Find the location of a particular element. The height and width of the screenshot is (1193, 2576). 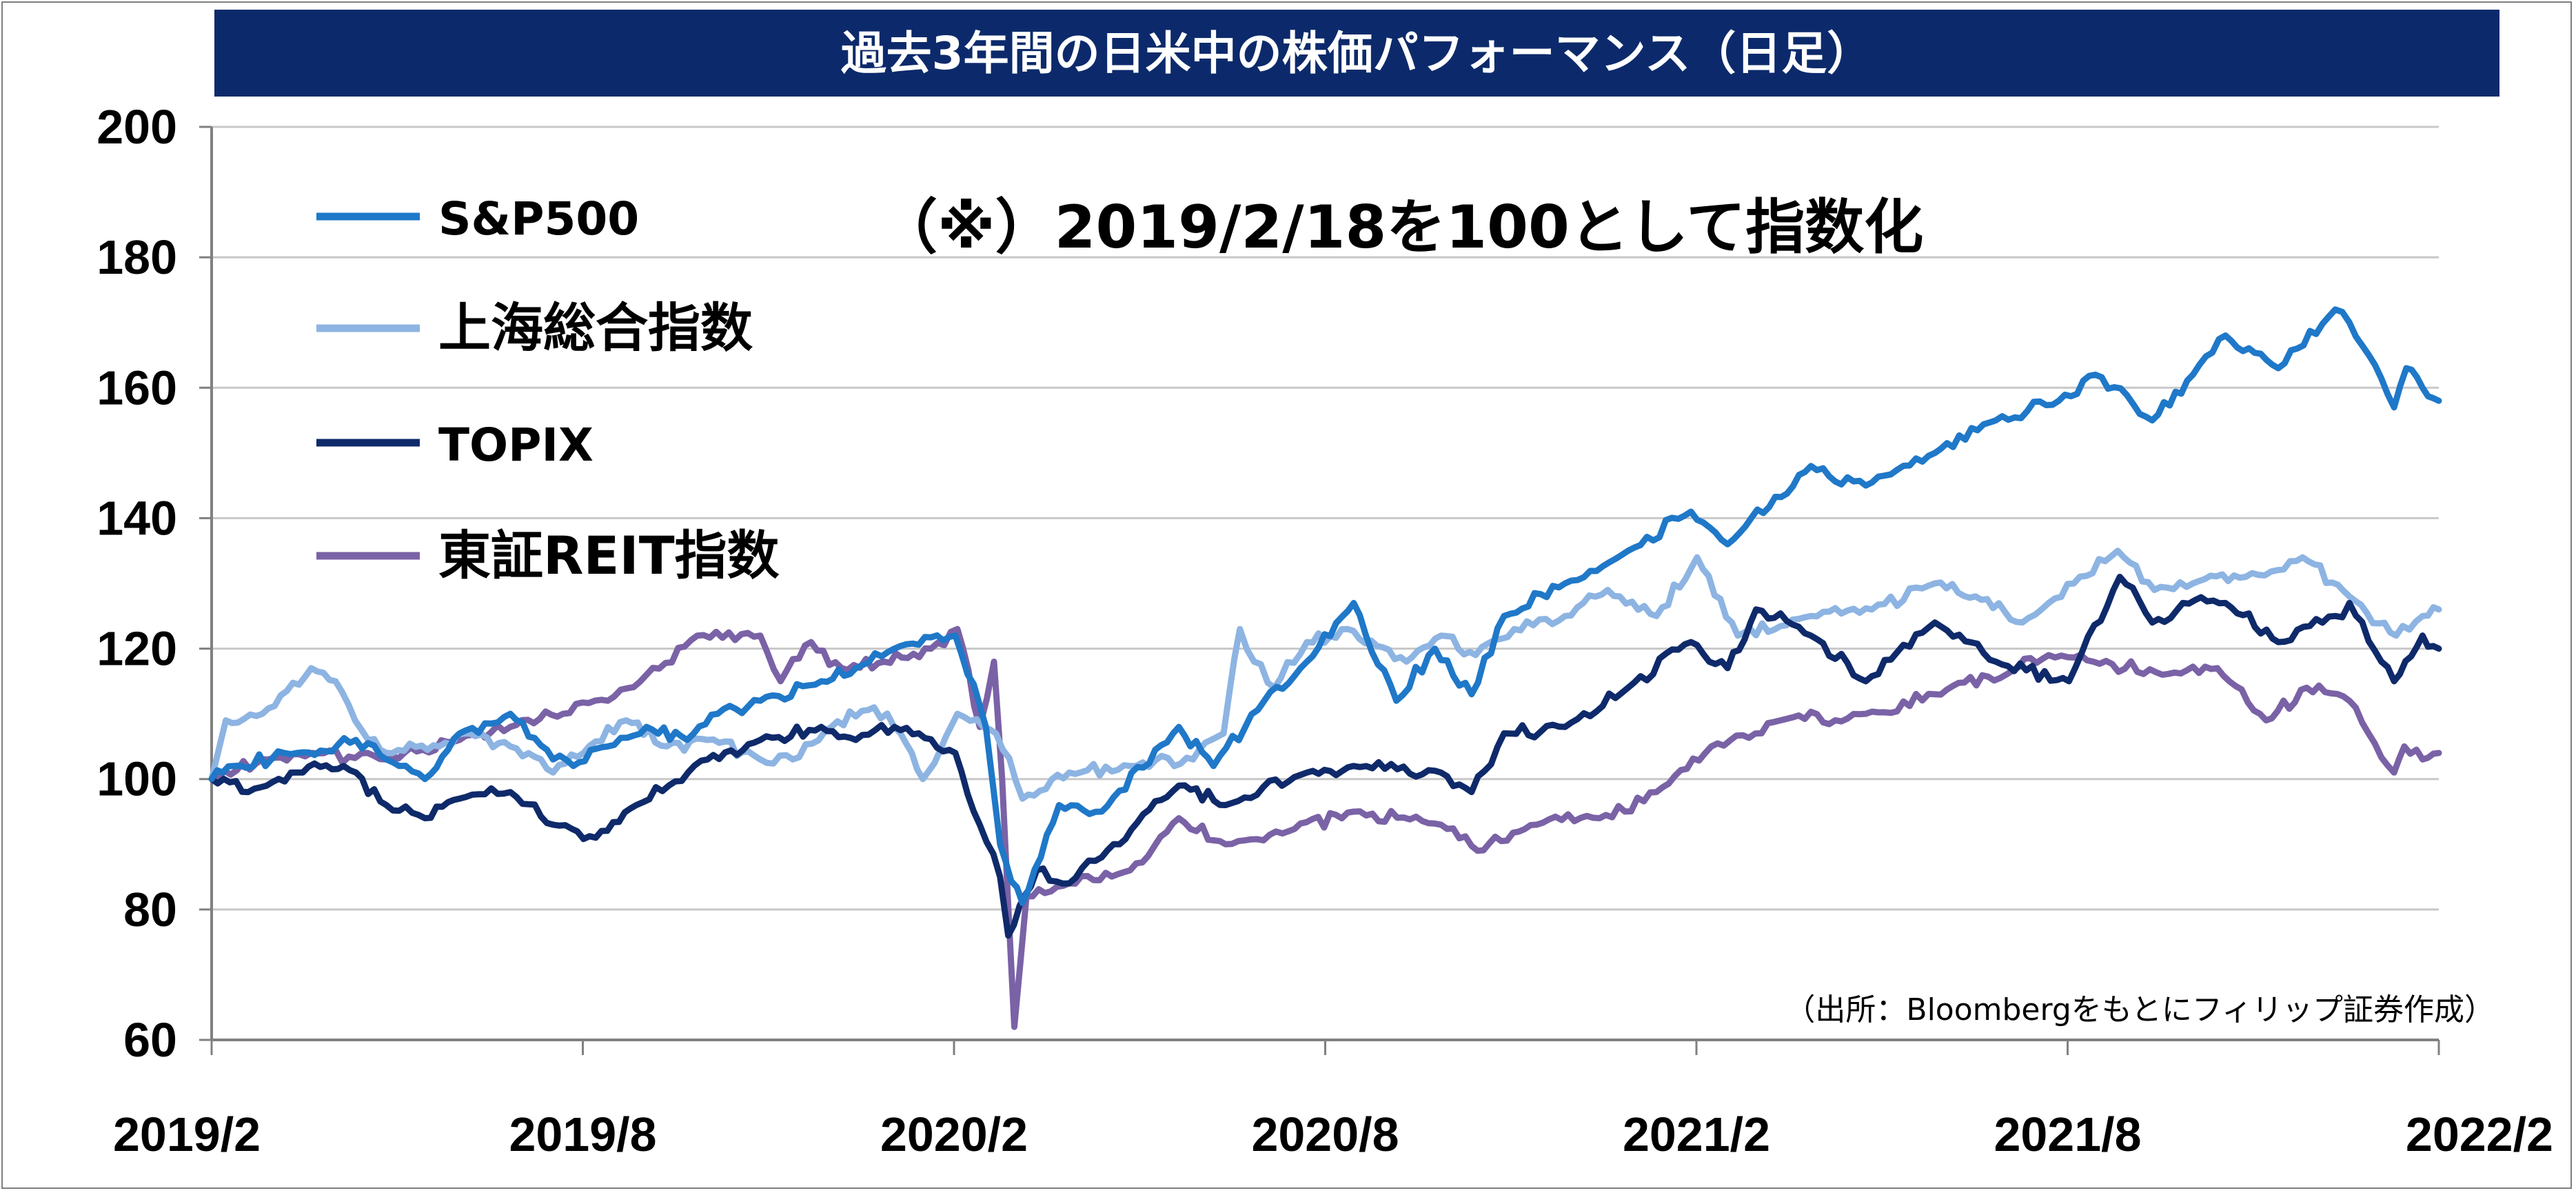

x-tick-label: 2019/2 is located at coordinates (187, 1134).